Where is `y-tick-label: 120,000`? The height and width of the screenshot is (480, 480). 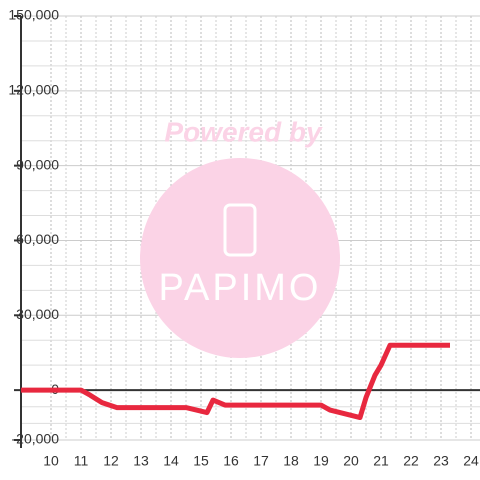
y-tick-label: 120,000 is located at coordinates (33, 90).